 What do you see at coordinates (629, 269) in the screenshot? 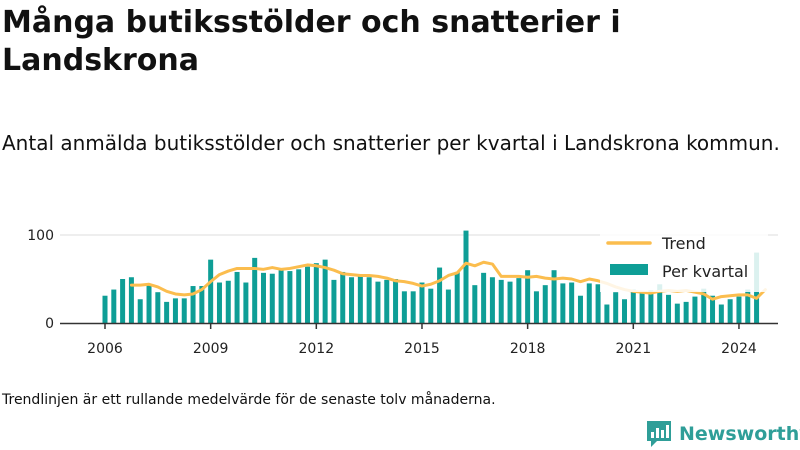
I see `legend-swatch-per-kvartal` at bounding box center [629, 269].